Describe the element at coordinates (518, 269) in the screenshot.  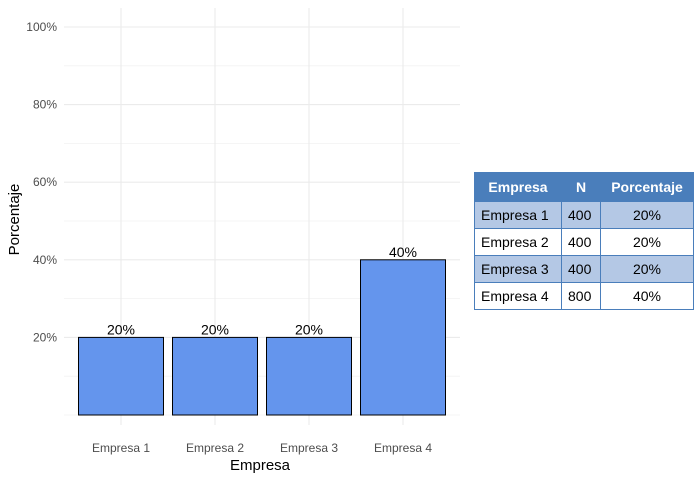
I see `cell-empresa: Empresa 3` at that location.